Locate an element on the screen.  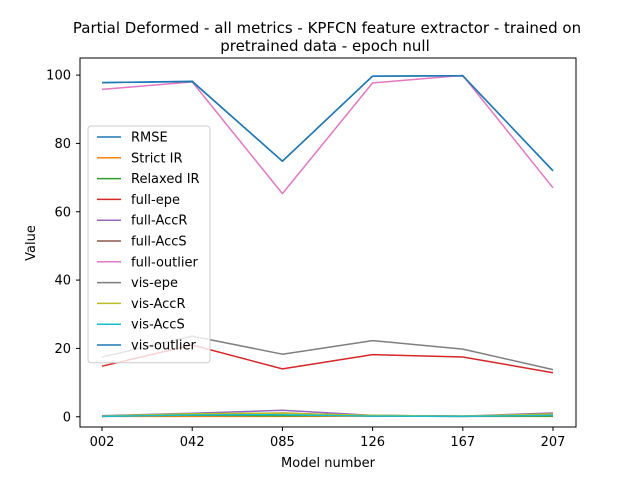
x-tick-label: 085 is located at coordinates (282, 442).